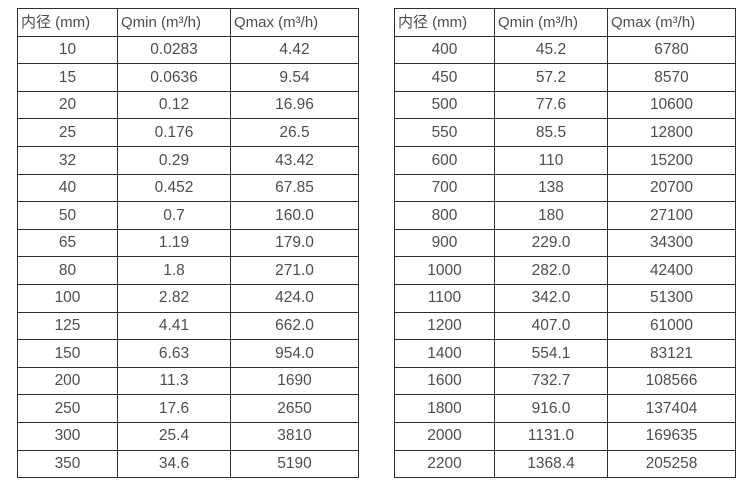  I want to click on table-cell: 180, so click(551, 215).